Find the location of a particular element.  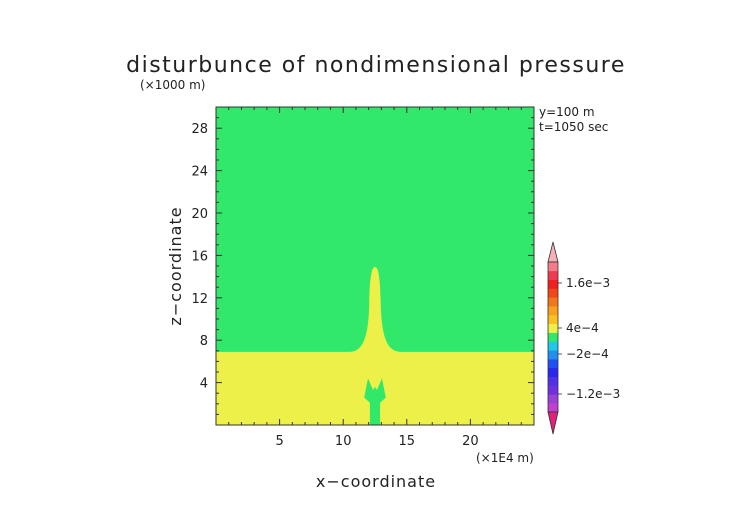

field-positive-layer is located at coordinates (375, 346).